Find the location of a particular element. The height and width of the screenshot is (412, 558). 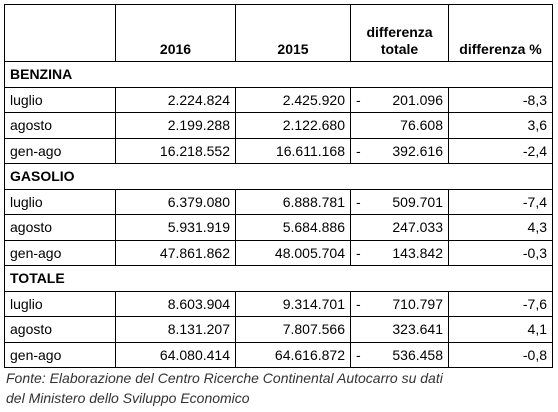

diff-cell: - 536.458 is located at coordinates (399, 354).